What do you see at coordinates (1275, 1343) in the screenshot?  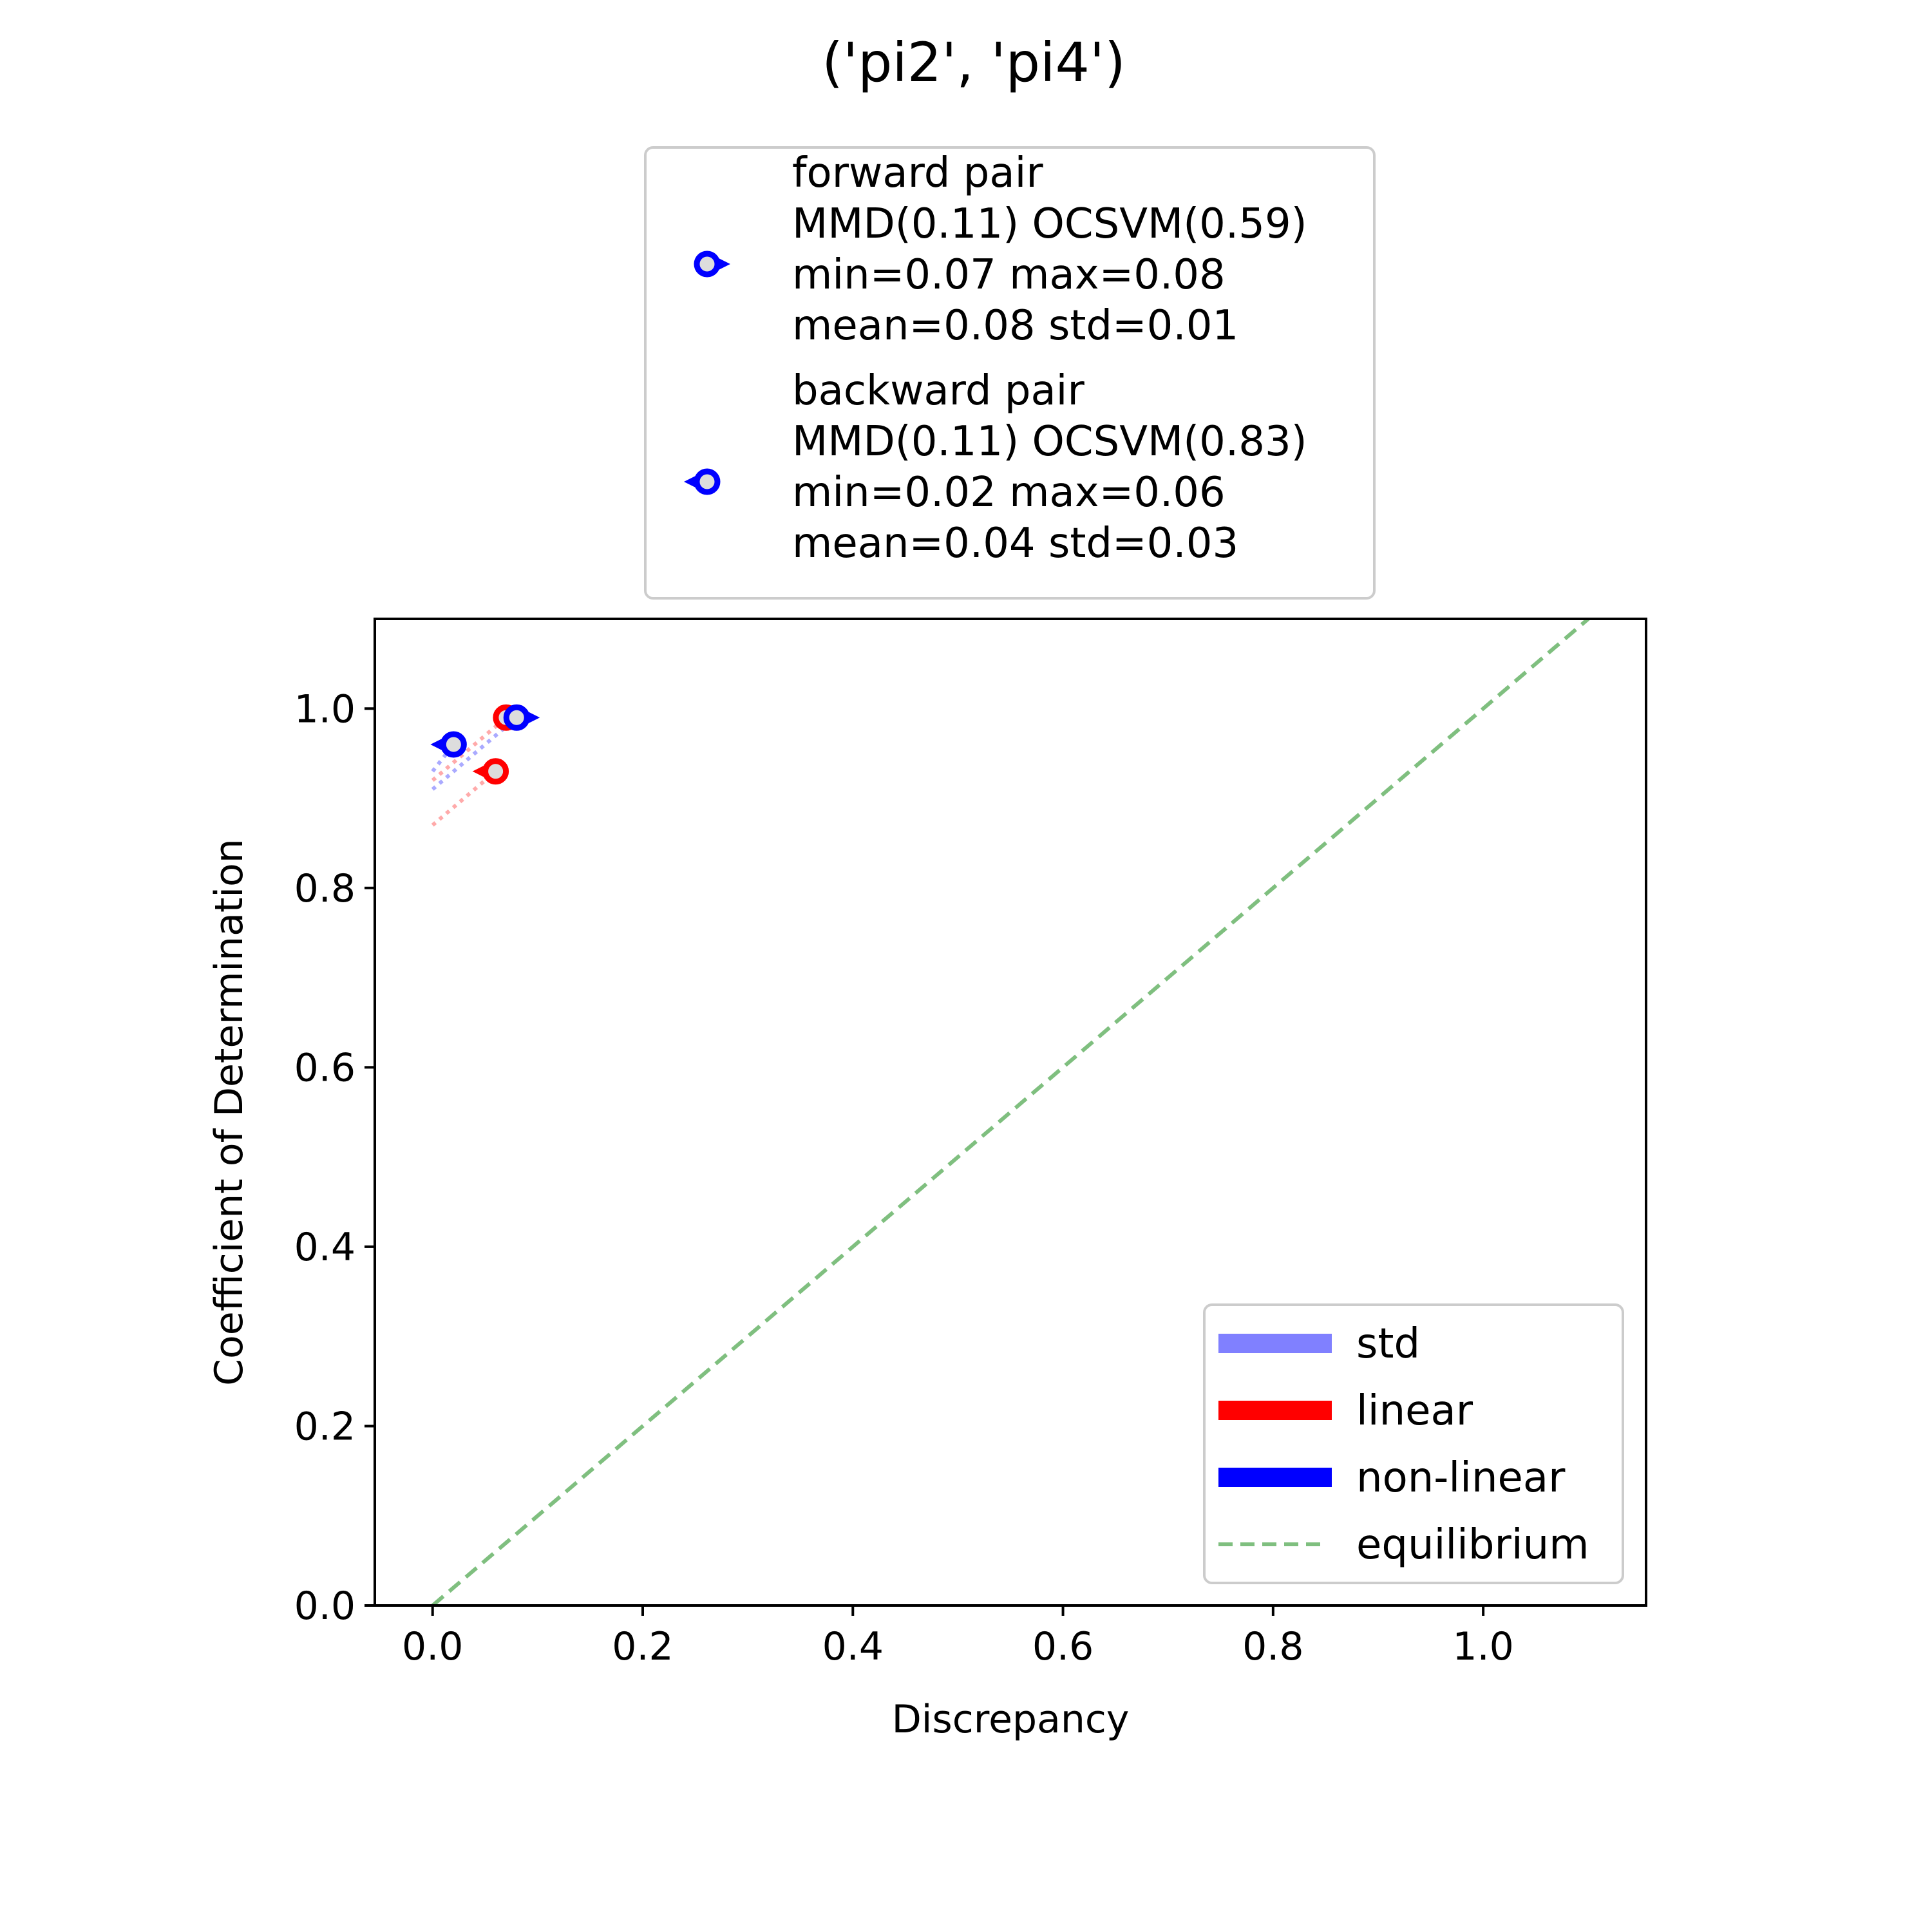 I see `legend-swatch-std` at bounding box center [1275, 1343].